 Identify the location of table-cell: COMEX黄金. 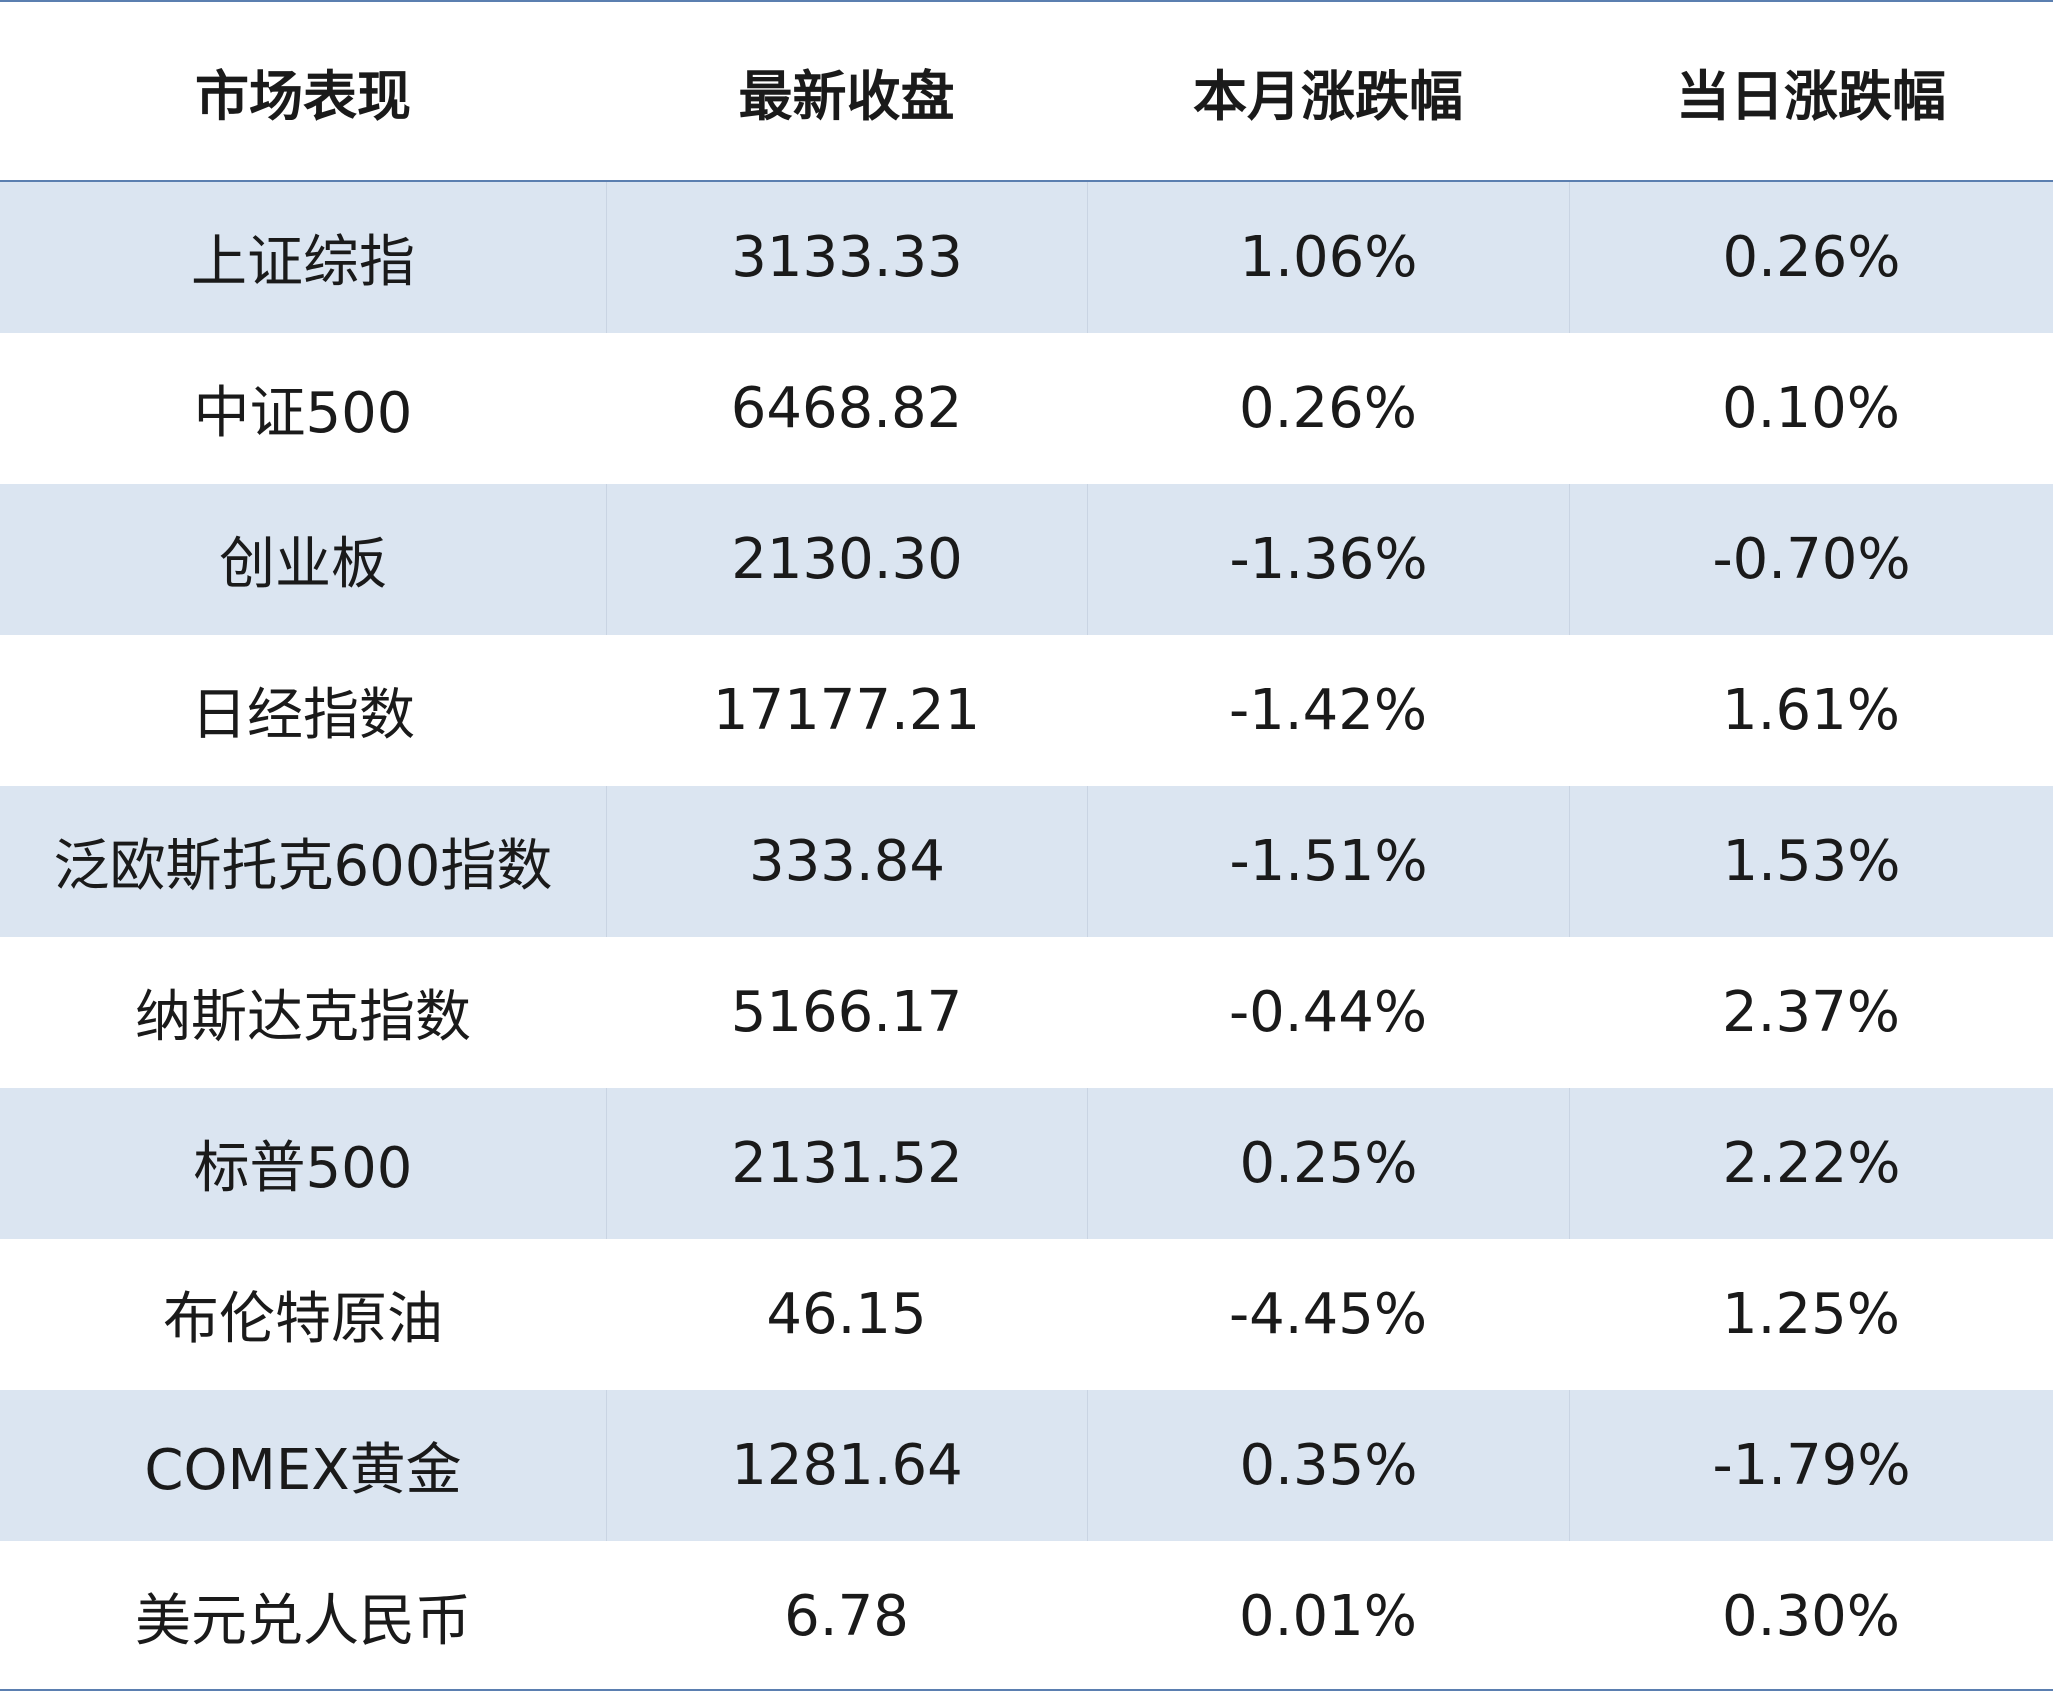
(303, 1470).